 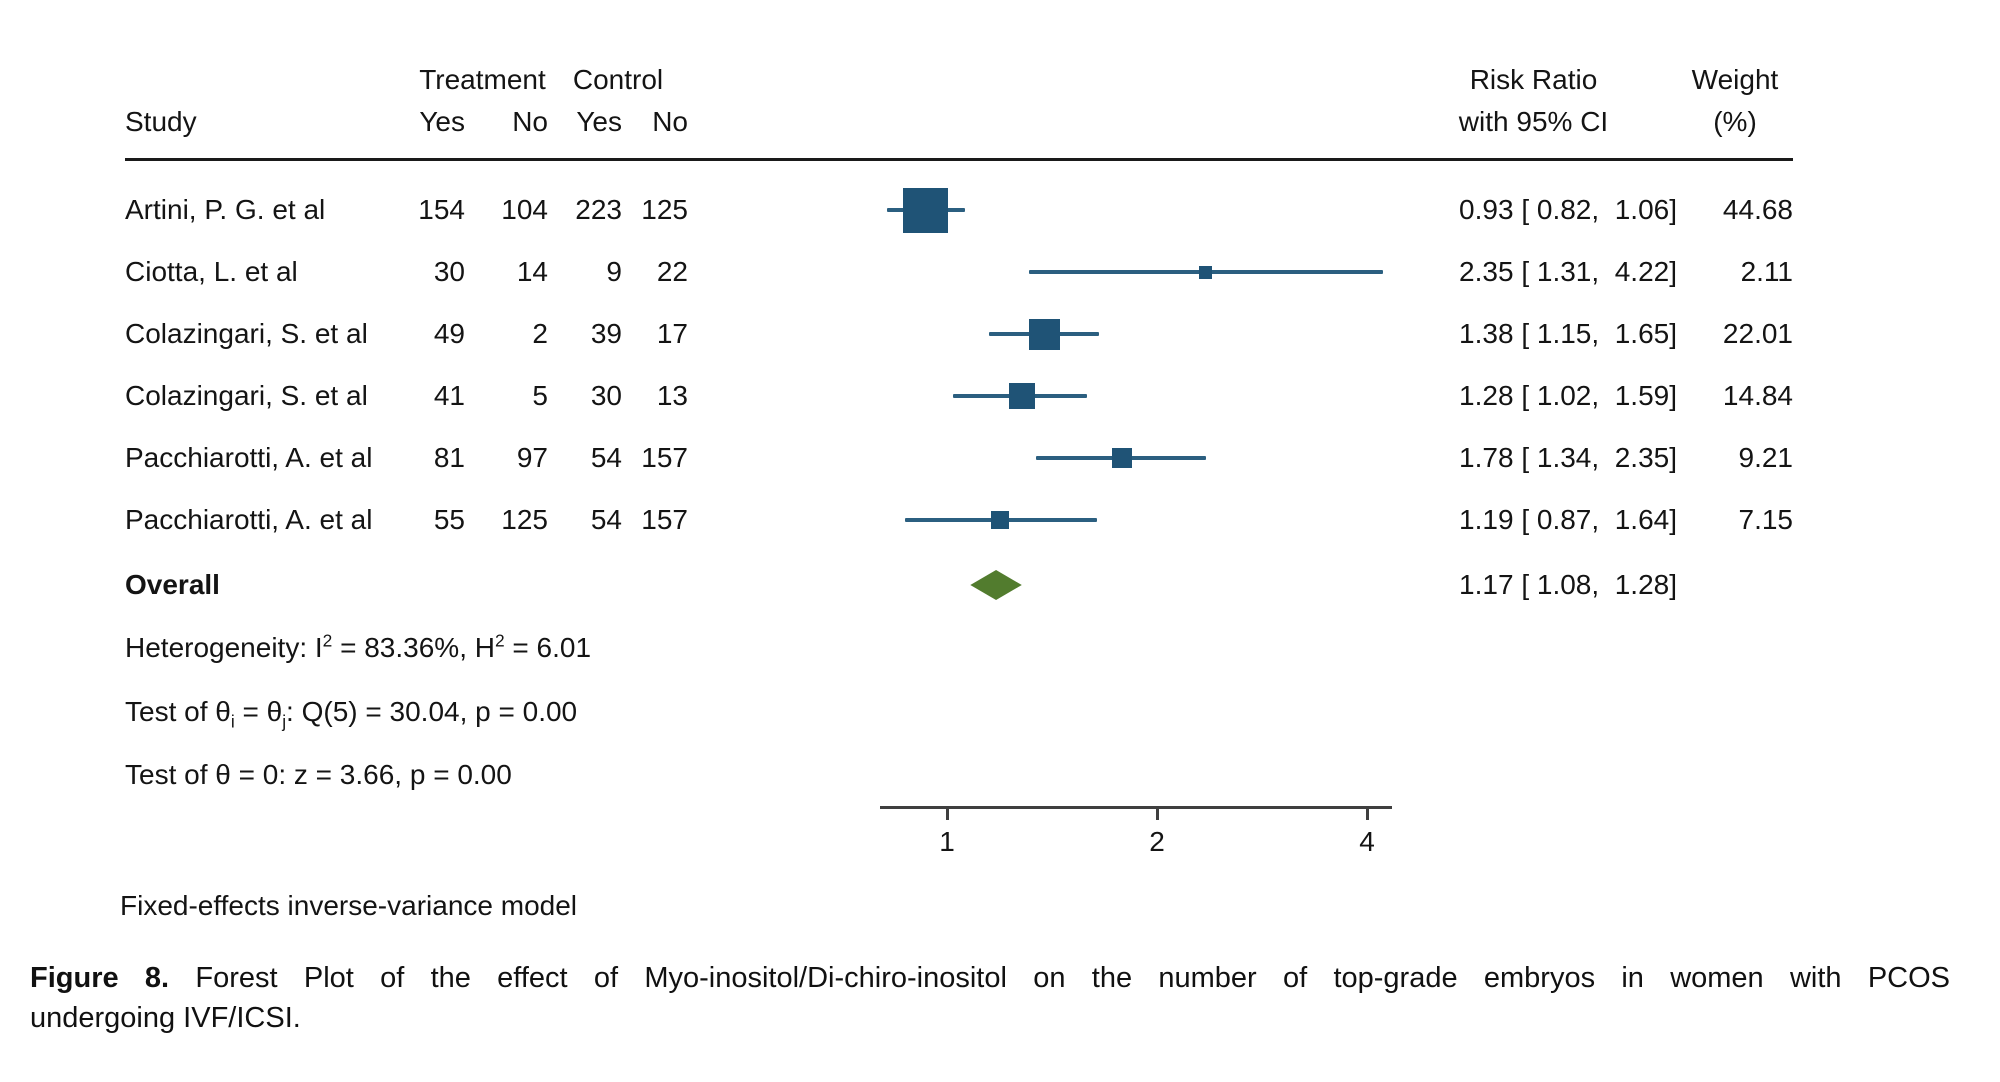 I want to click on weight-value: 7.15, so click(x=1766, y=519).